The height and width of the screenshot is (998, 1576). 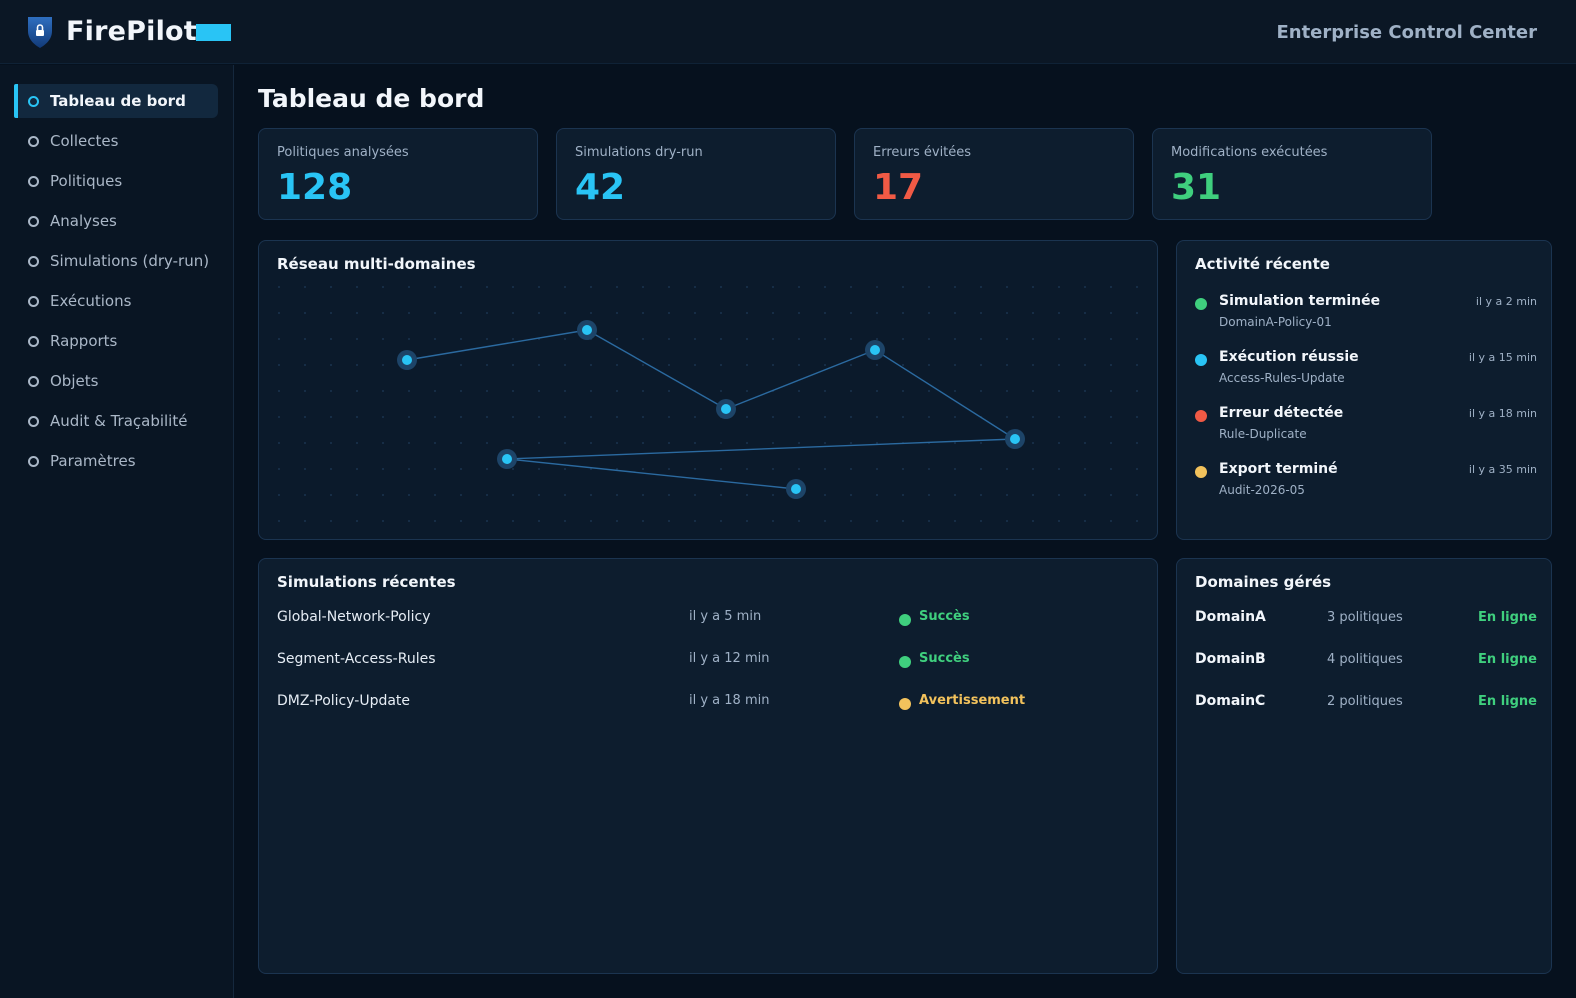 I want to click on sidebar-item-label: Tableau de bord, so click(x=118, y=101).